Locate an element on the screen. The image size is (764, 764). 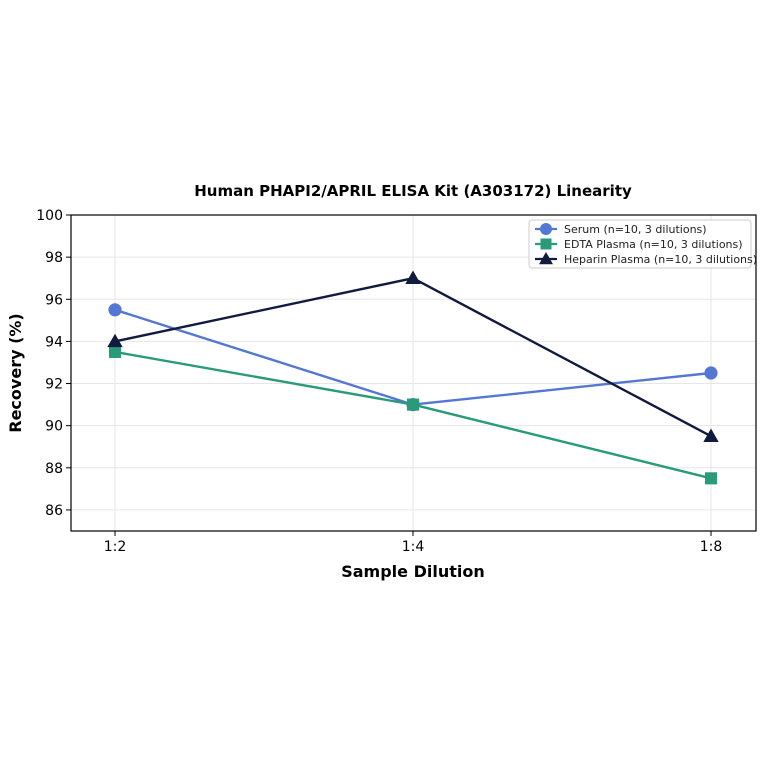
legend-entry: EDTA Plasma (n=10, 3 dilutions) is located at coordinates (639, 244).